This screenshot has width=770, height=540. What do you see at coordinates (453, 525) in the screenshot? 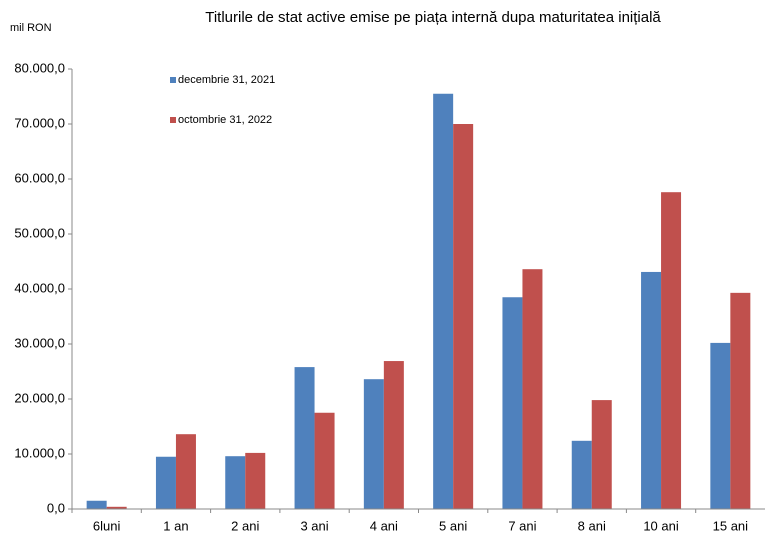
I see `x-tick-label: 5 ani` at bounding box center [453, 525].